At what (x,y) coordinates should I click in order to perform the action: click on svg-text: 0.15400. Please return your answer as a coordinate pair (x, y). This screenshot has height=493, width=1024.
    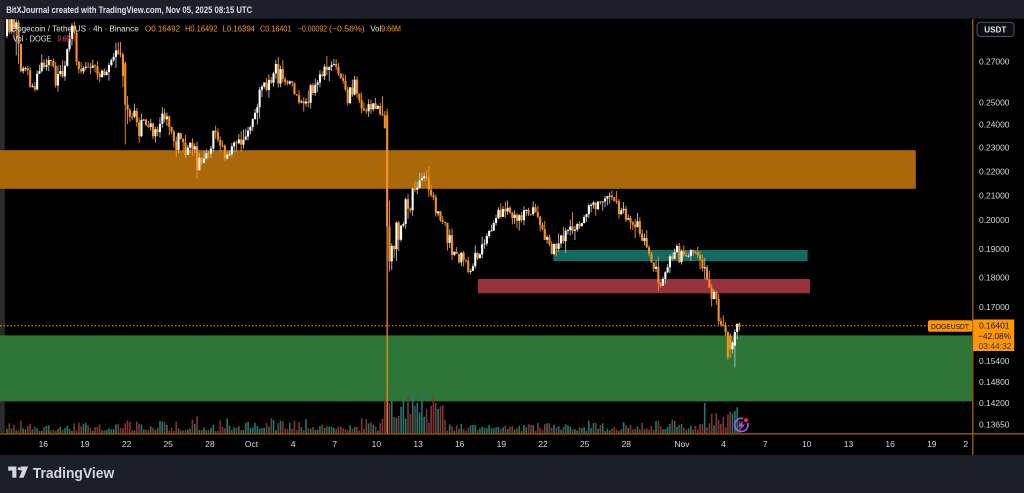
    Looking at the image, I should click on (994, 361).